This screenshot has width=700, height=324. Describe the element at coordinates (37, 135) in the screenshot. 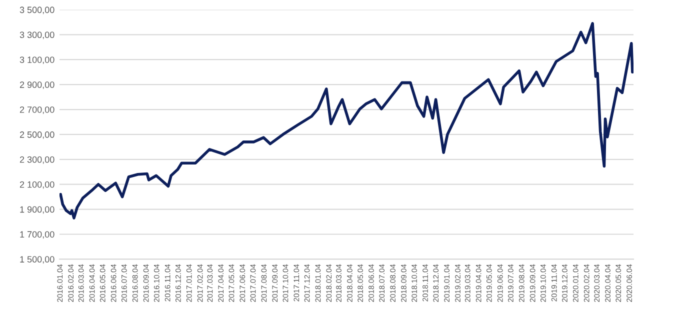

I see `y-tick-label: 2 500,00` at that location.